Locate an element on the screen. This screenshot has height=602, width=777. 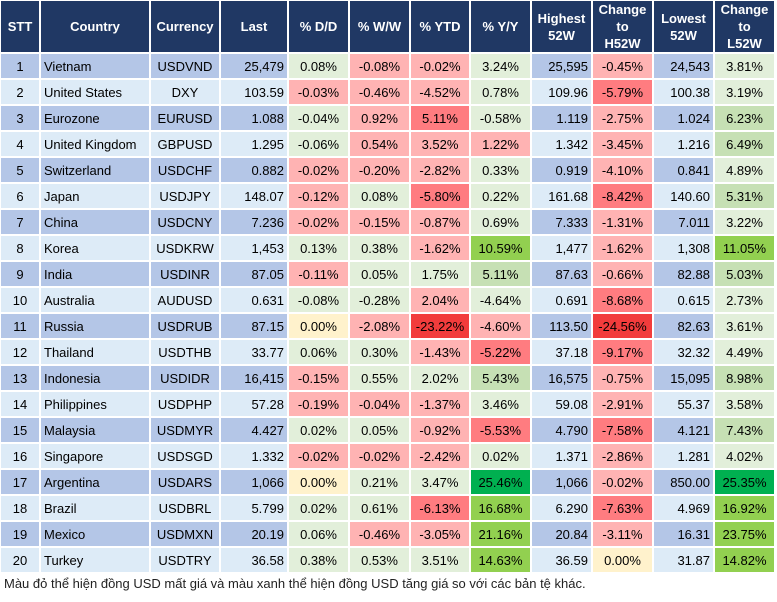
cell-high52: 16,575 is located at coordinates (561, 378).